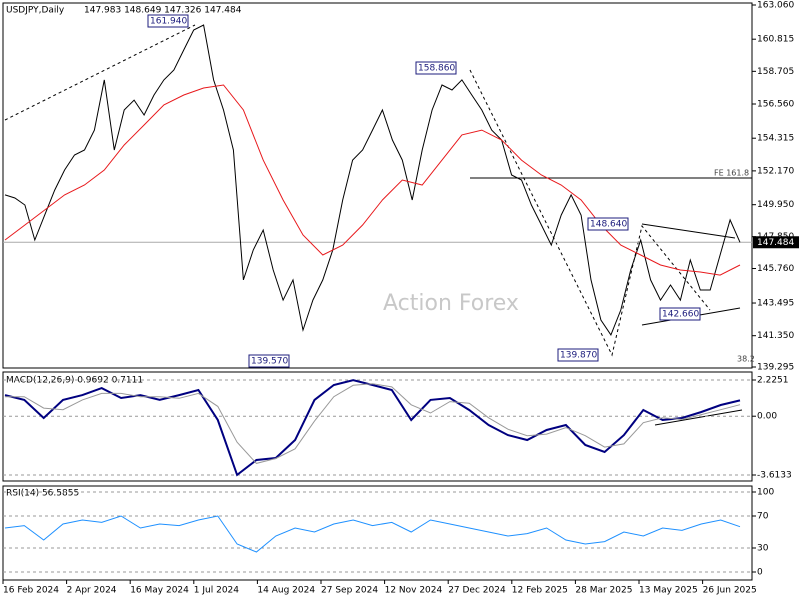 The width and height of the screenshot is (800, 600). I want to click on annotation: 139.870, so click(578, 356).